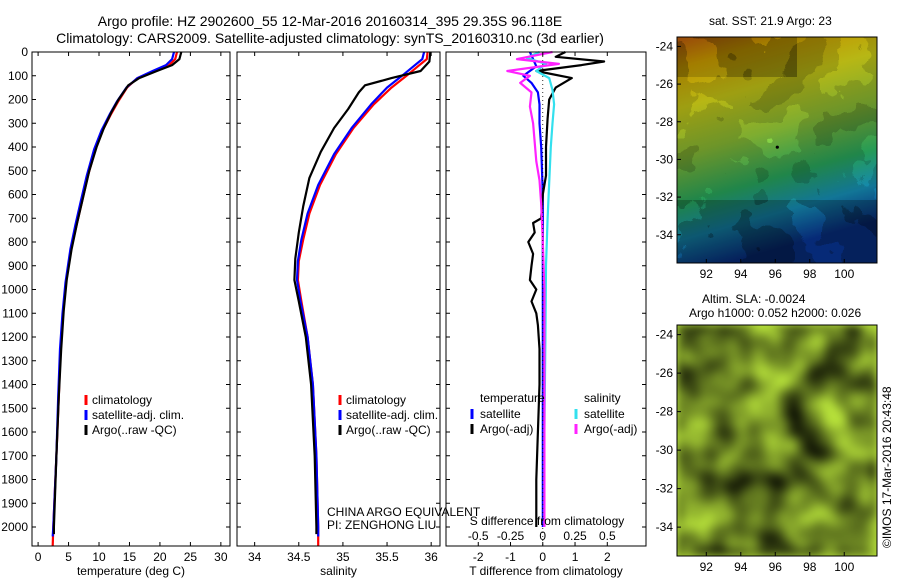  What do you see at coordinates (404, 512) in the screenshot?
I see `owner-annotation: CHINA ARGO EQUIVALENT` at bounding box center [404, 512].